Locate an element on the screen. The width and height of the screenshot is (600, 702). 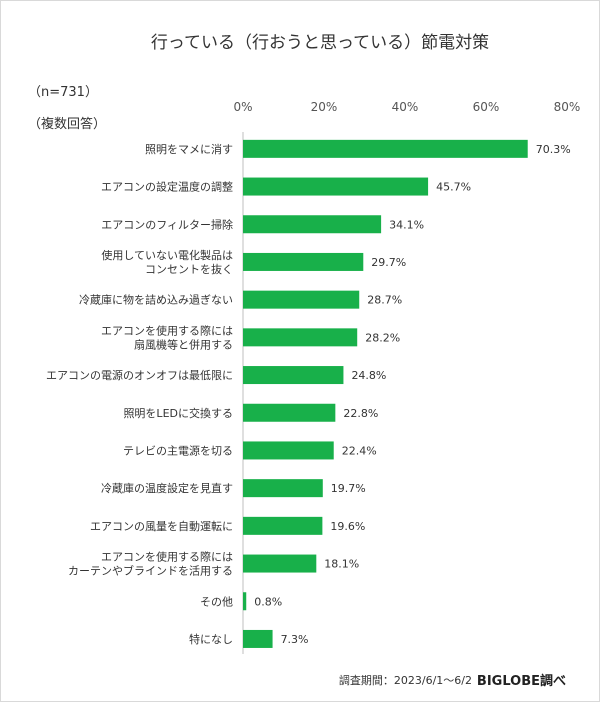
chart-title: 行っている（行おうと思っている）節電対策 is located at coordinates (320, 43).